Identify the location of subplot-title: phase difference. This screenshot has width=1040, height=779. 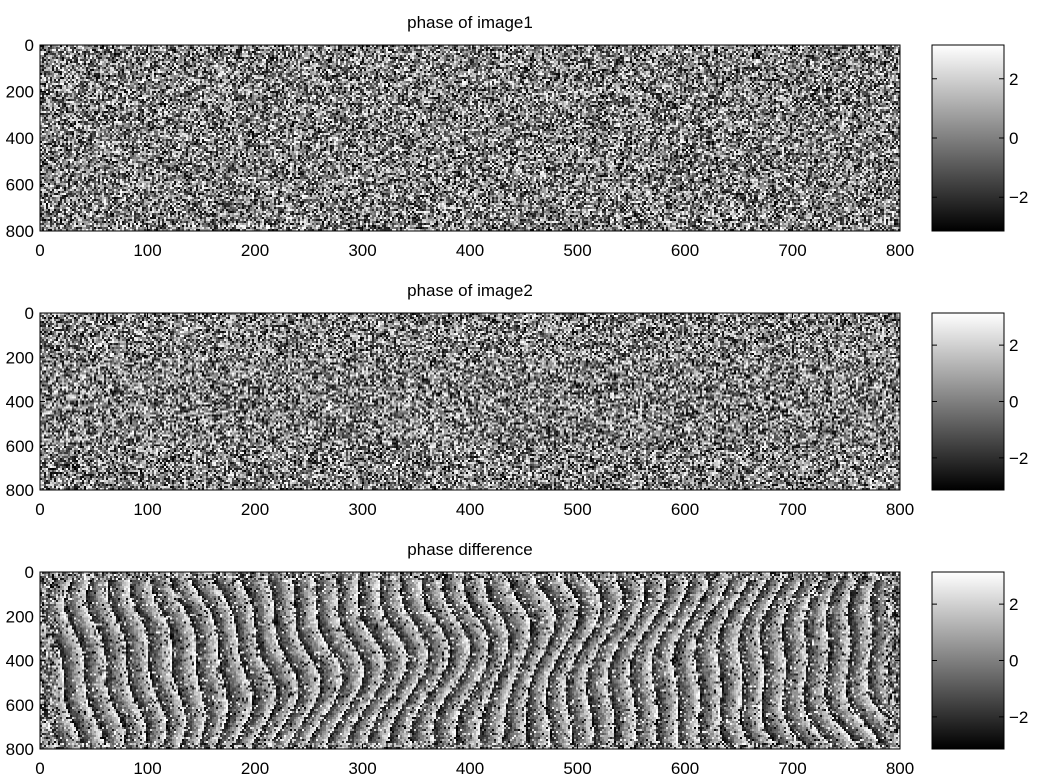
(469, 549).